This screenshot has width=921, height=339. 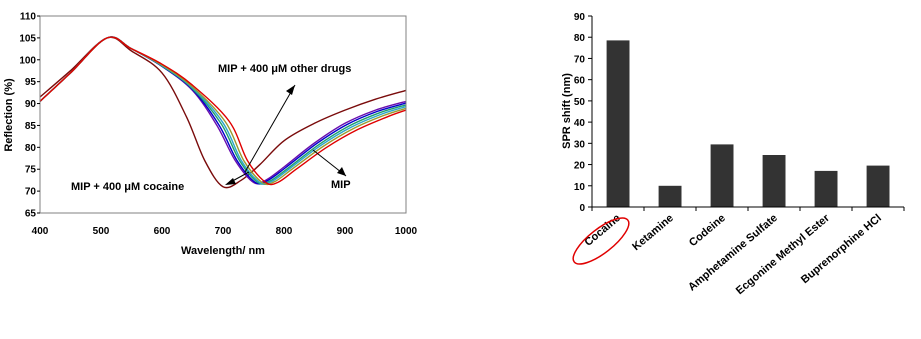 What do you see at coordinates (580, 102) in the screenshot?
I see `spr-y-tick-label: 50` at bounding box center [580, 102].